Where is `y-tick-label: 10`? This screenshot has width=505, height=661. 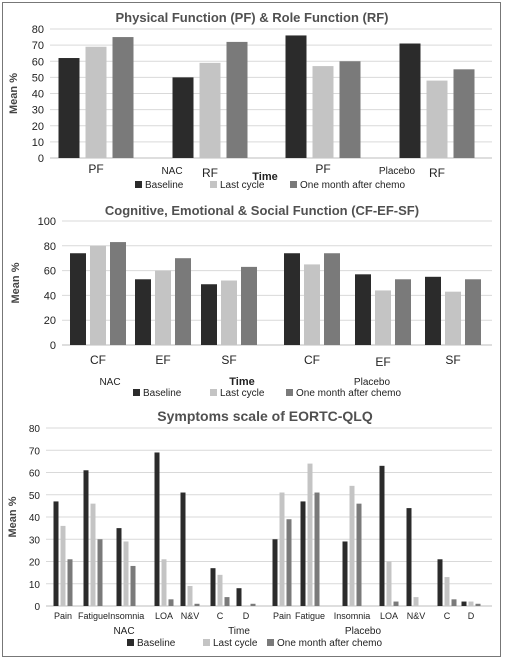
y-tick-label: 10 is located at coordinates (35, 585).